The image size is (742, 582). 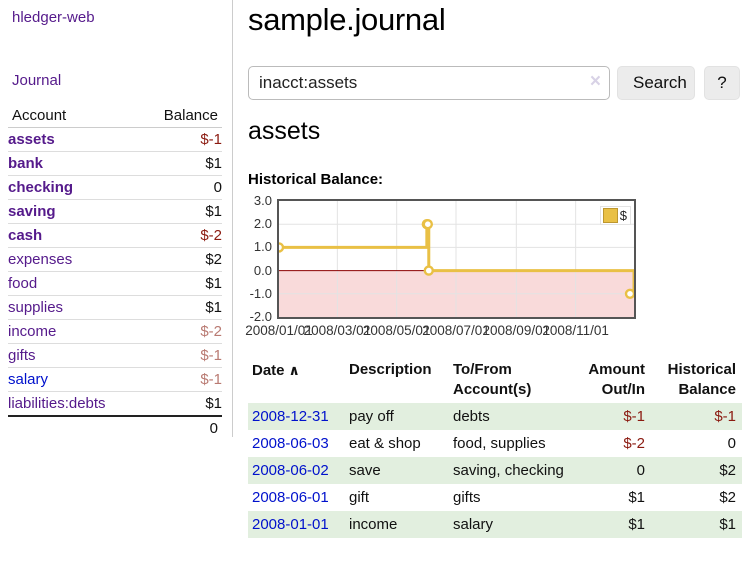 What do you see at coordinates (656, 83) in the screenshot?
I see `search-button: Search` at bounding box center [656, 83].